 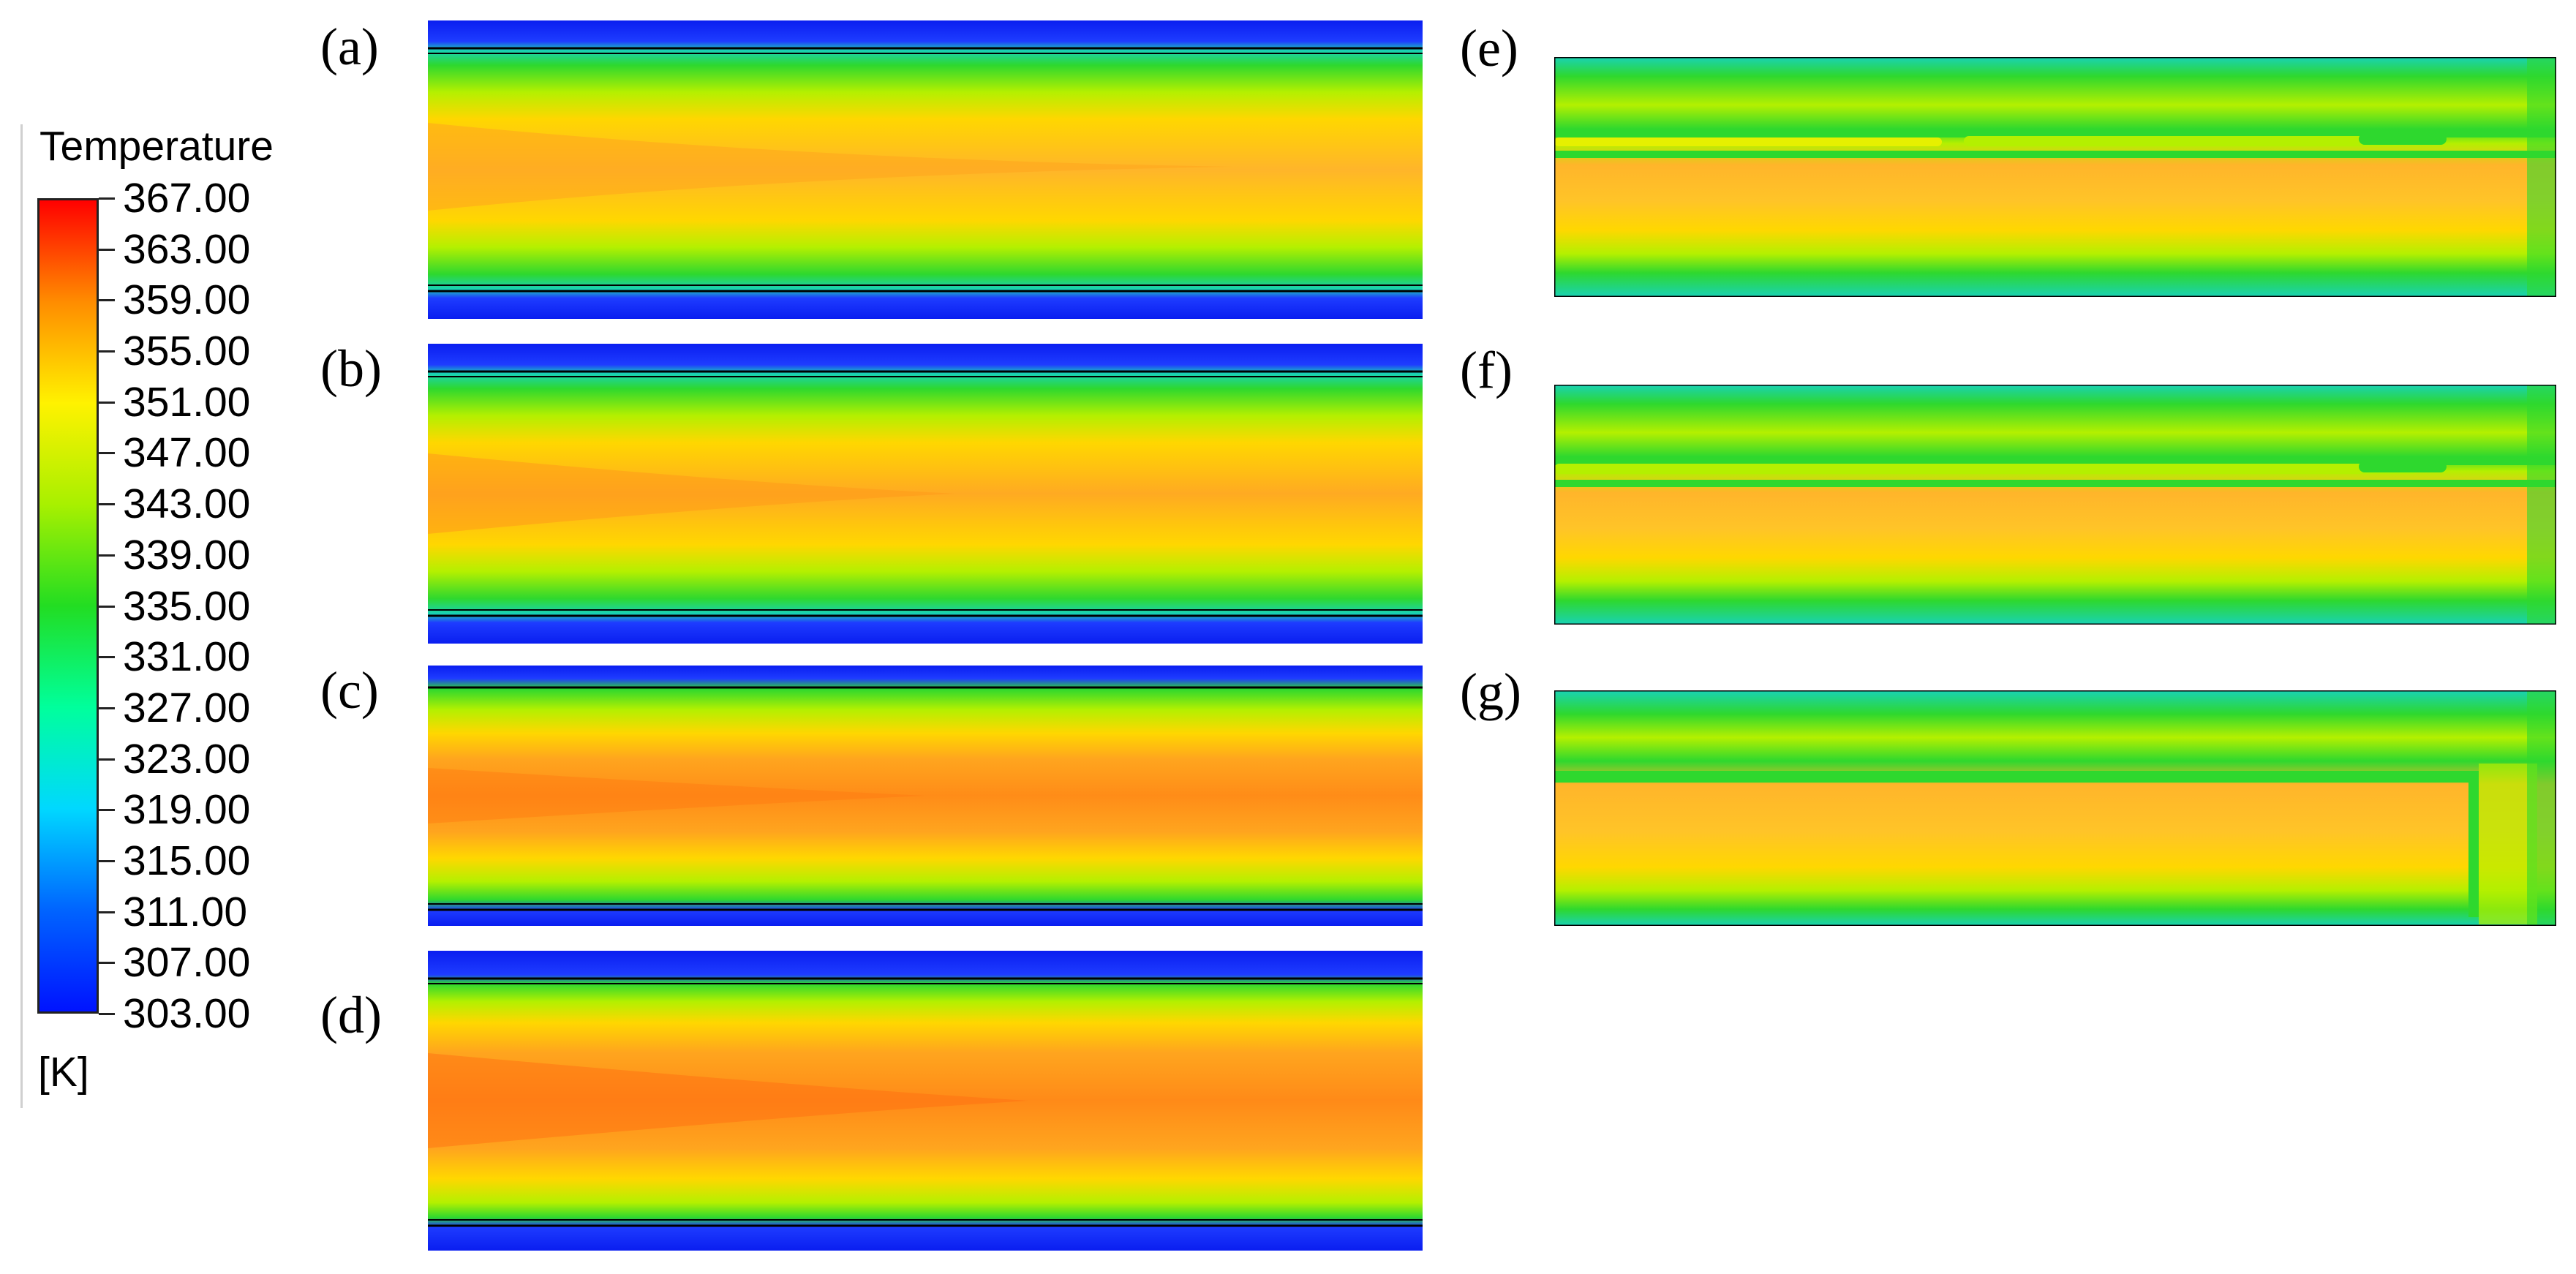 What do you see at coordinates (187, 1013) in the screenshot?
I see `colorbar-tick-label: 303.00` at bounding box center [187, 1013].